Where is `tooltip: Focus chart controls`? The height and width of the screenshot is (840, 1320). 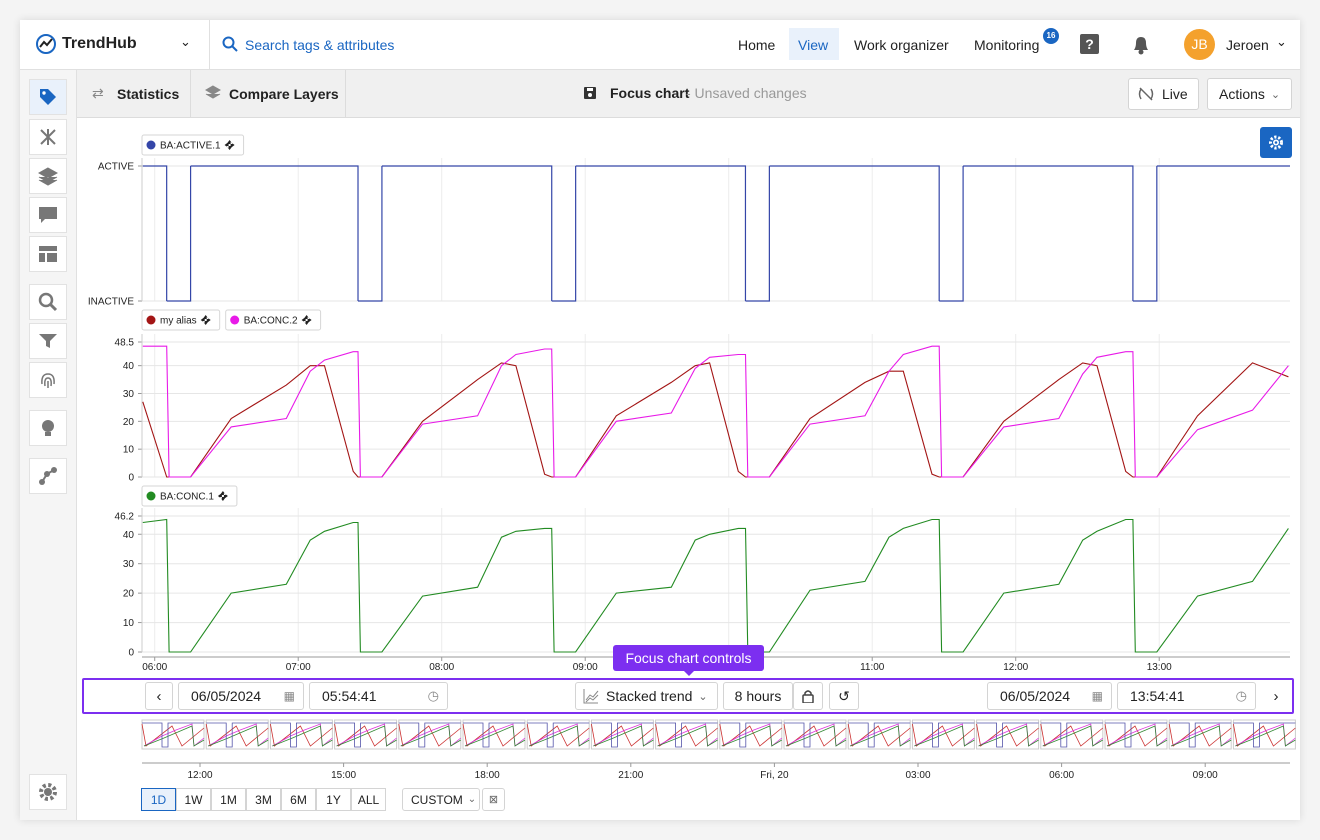 tooltip: Focus chart controls is located at coordinates (688, 658).